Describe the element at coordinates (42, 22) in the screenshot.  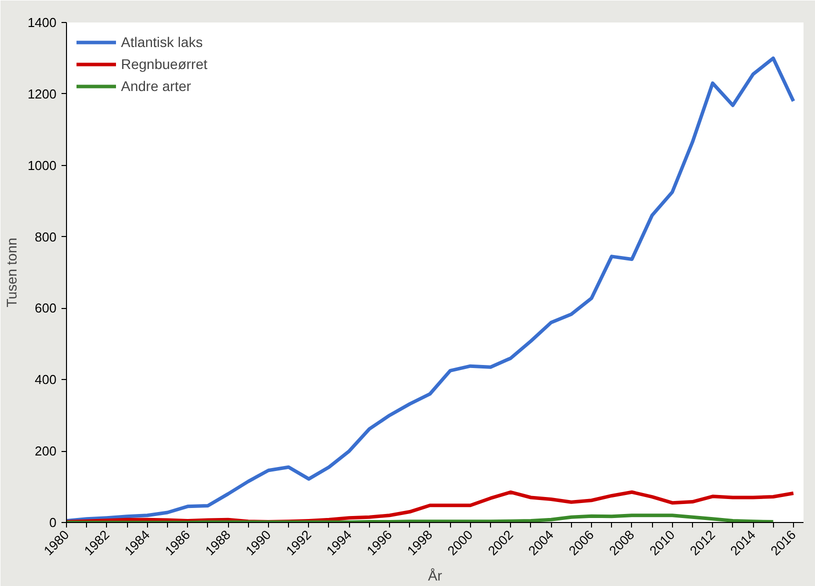
I see `y-tick-label: 1400` at that location.